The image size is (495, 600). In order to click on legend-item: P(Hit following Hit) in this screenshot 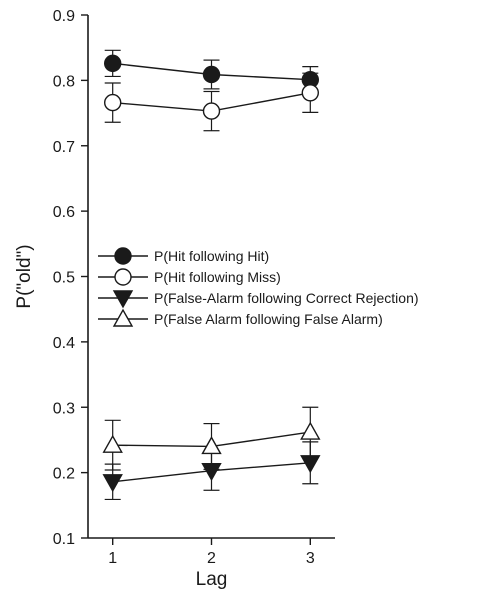, I will do `click(183, 256)`.